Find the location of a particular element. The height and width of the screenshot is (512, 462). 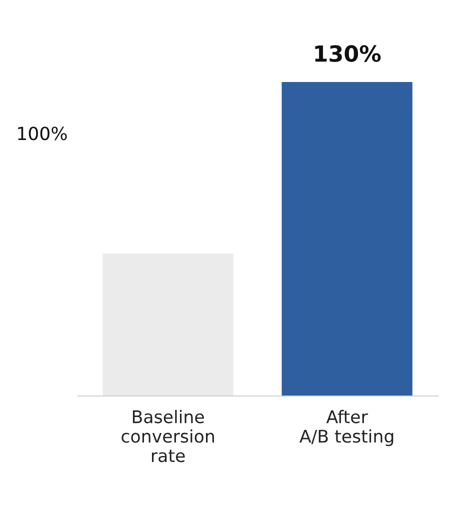

data-label: 130% is located at coordinates (348, 53).